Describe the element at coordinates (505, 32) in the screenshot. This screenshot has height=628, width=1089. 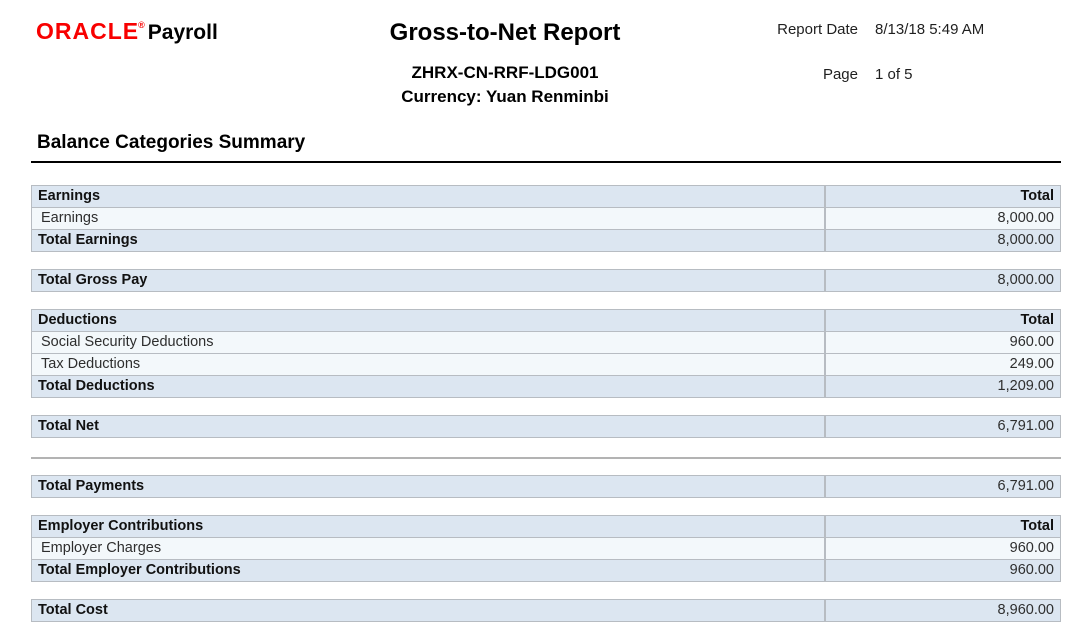
I see `report-title: Gross-to-Net Report` at that location.